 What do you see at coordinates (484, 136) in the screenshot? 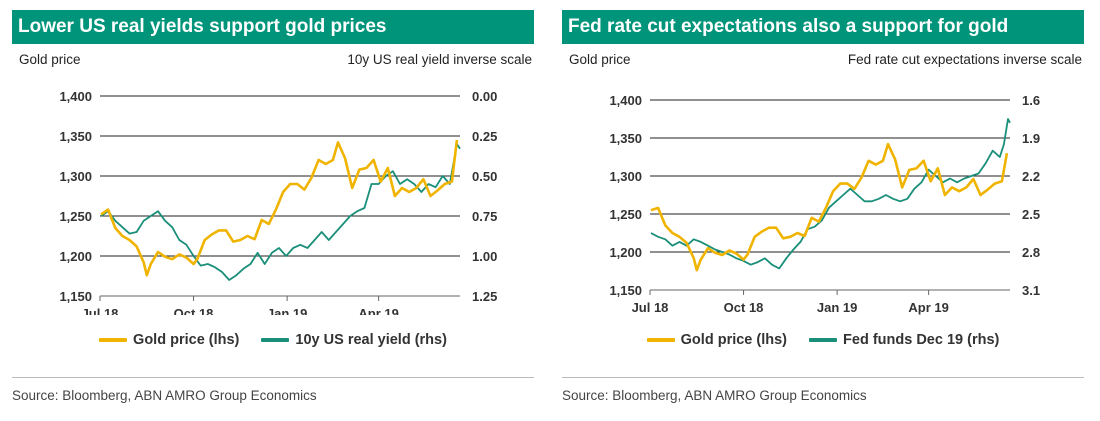
I see `right-tick-label: 0.25` at bounding box center [484, 136].